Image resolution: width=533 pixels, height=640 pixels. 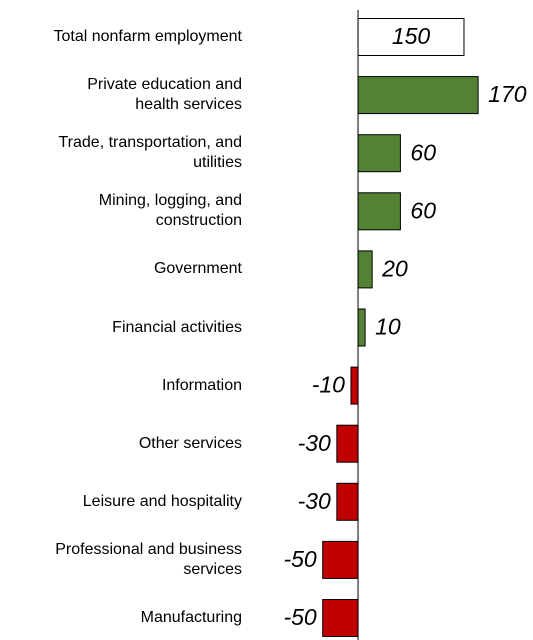 I want to click on category-label: Mining, logging, and construction, so click(x=170, y=211).